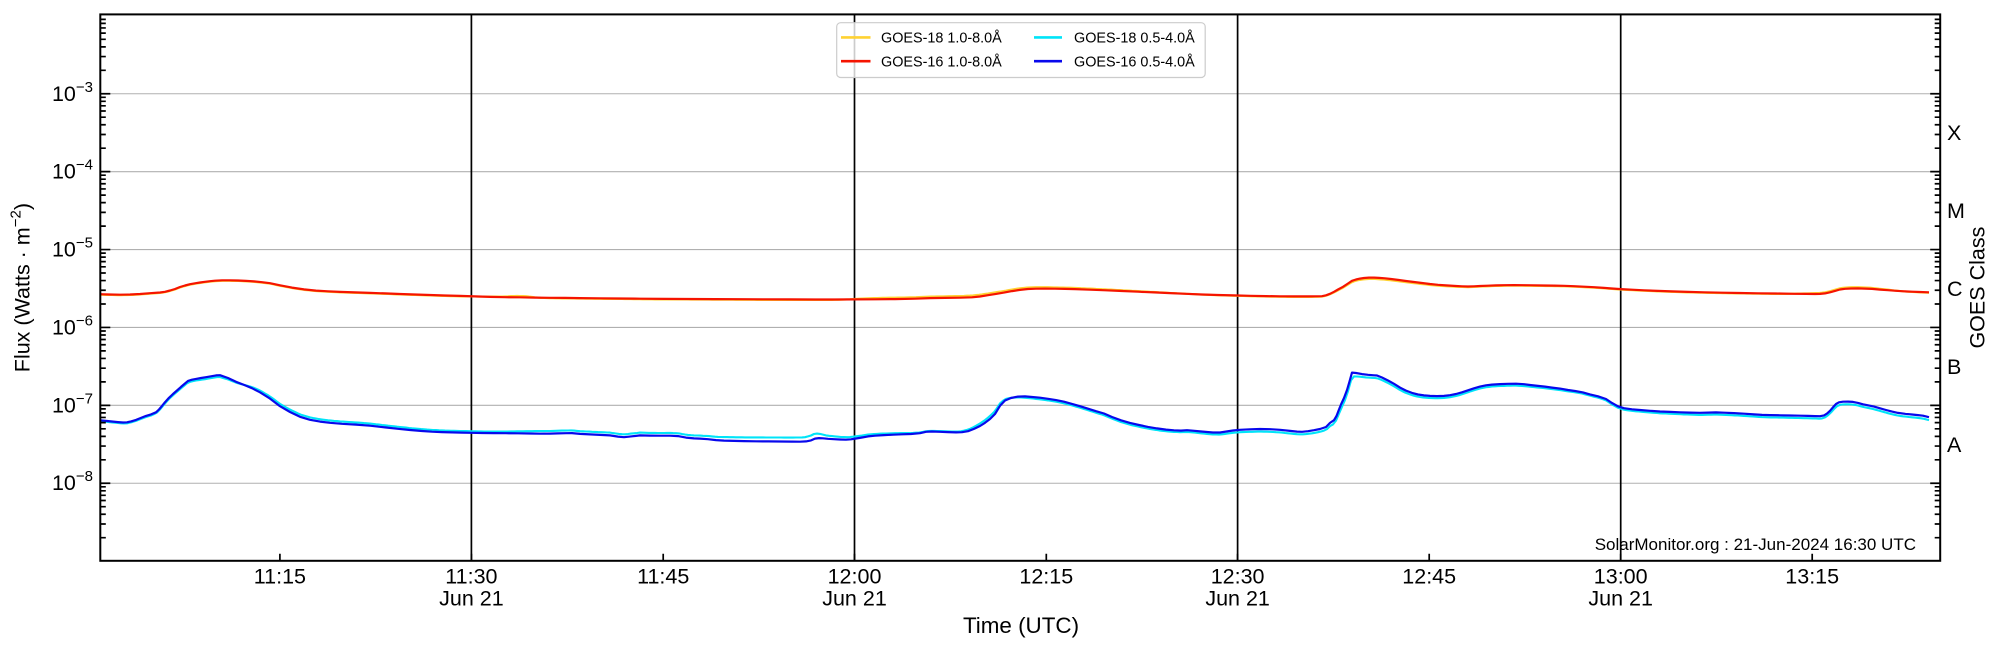  What do you see at coordinates (941, 61) in the screenshot?
I see `svg-text: GOES-16 1.0-8.0Å` at bounding box center [941, 61].